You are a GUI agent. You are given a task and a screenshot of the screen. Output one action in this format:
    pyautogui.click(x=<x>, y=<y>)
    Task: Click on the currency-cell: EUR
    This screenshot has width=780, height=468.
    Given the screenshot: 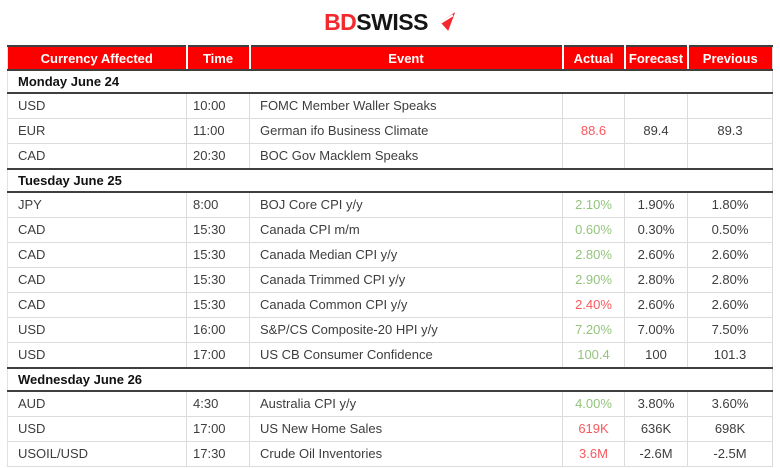 What is the action you would take?
    pyautogui.click(x=97, y=131)
    